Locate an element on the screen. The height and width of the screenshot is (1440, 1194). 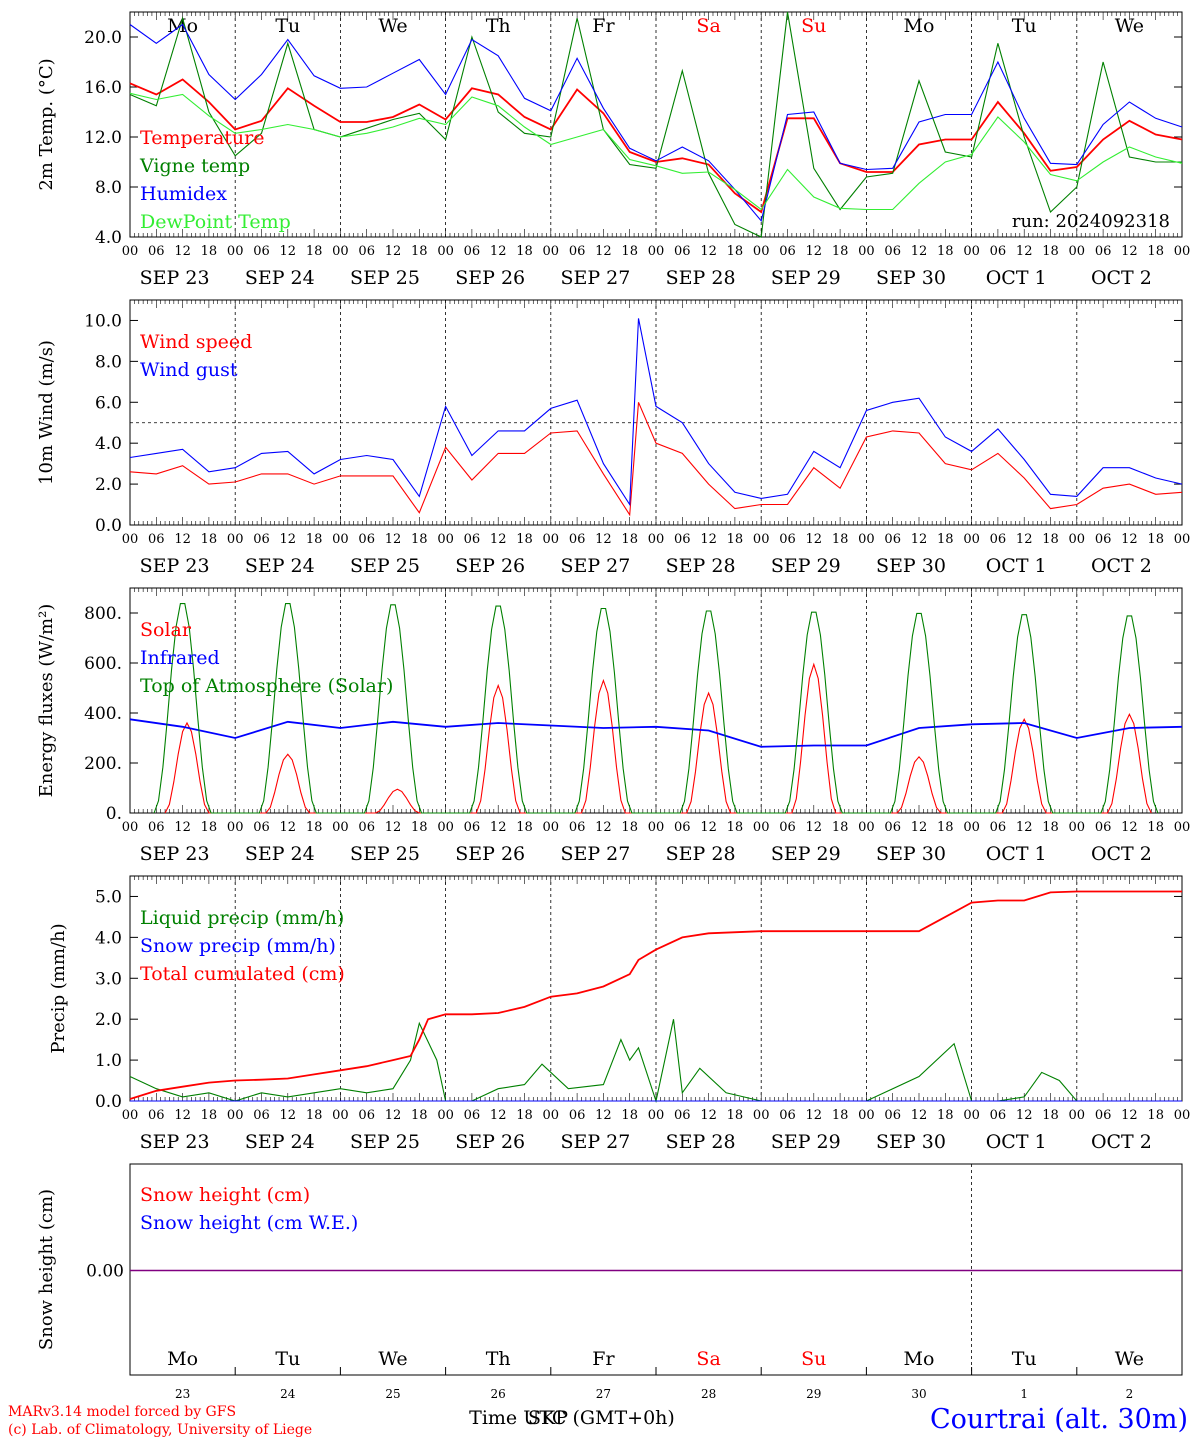
day-number-label: 1 is located at coordinates (1024, 1394).